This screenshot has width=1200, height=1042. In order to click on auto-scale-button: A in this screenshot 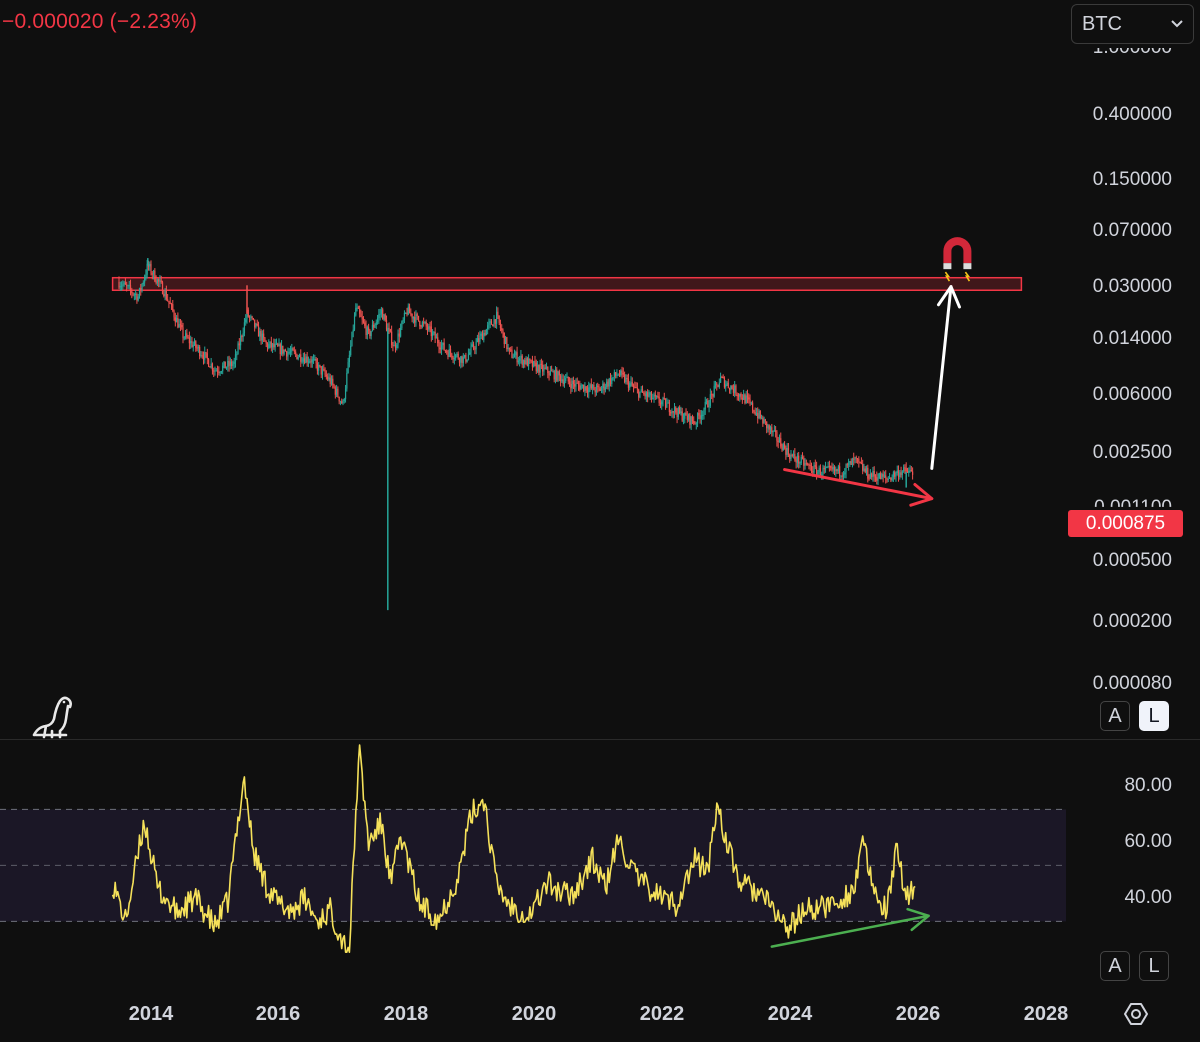, I will do `click(1115, 716)`.